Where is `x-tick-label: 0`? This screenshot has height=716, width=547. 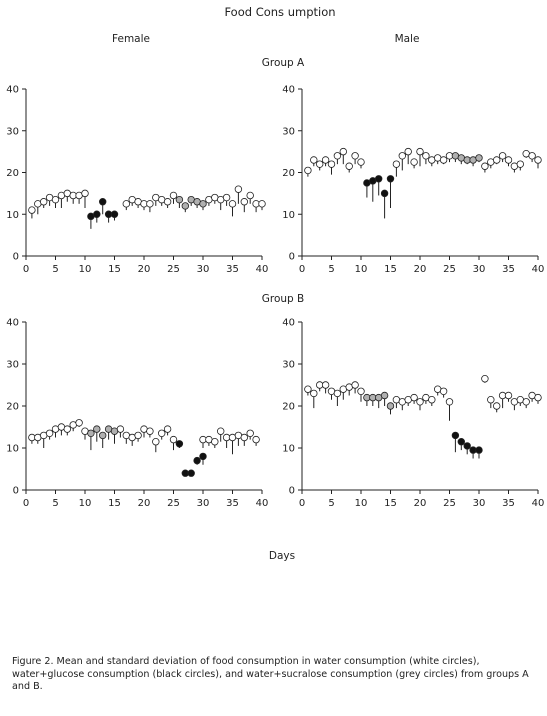
x-tick-label: 0 is located at coordinates (302, 269).